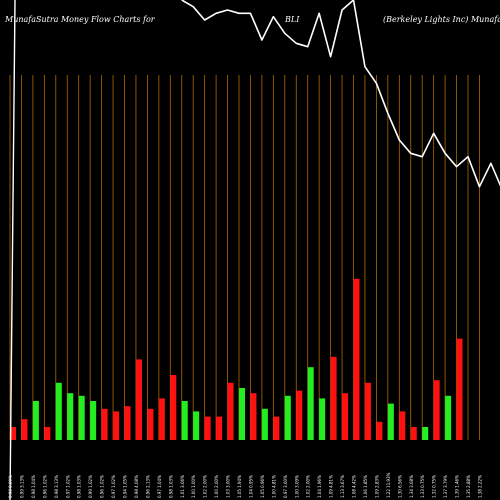  I want to click on x-tick-label: 1.37 3.79%, so click(445, 486).